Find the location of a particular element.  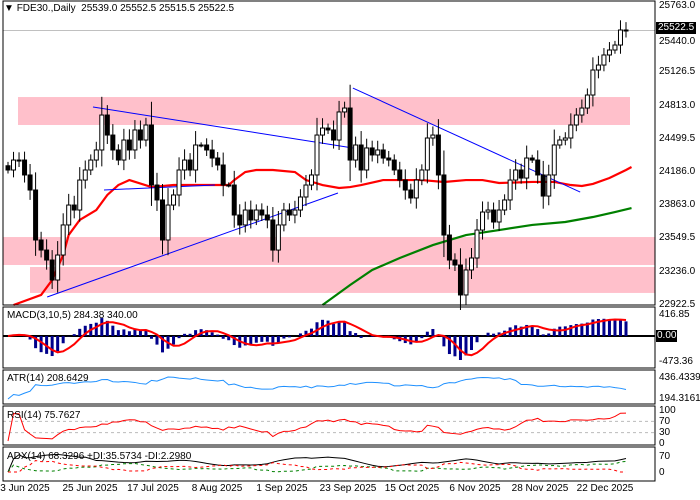

date-axis-label: 22 Dec 2025 is located at coordinates (605, 488).